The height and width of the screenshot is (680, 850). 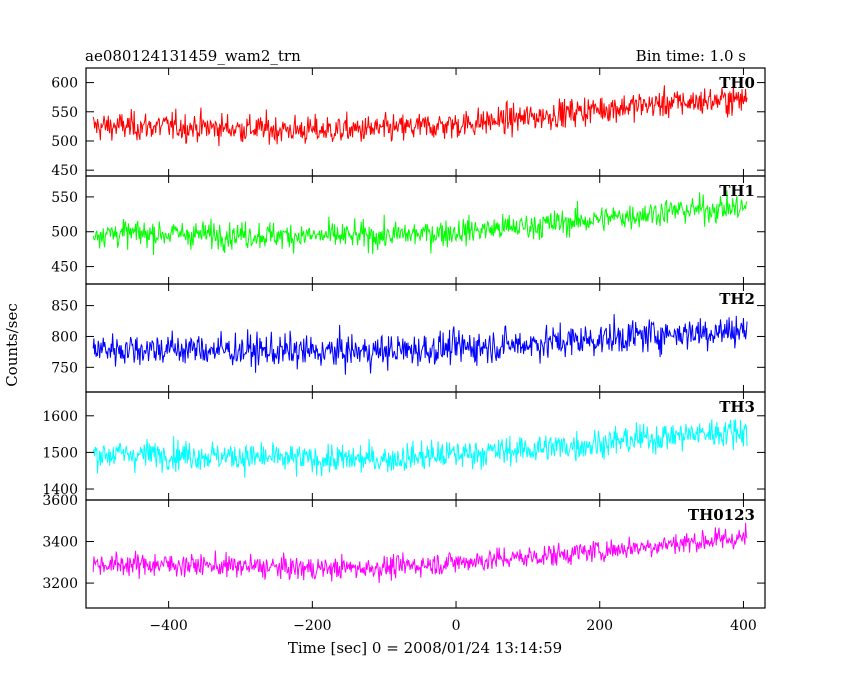 What do you see at coordinates (60, 501) in the screenshot?
I see `y-tick-label: 3600` at bounding box center [60, 501].